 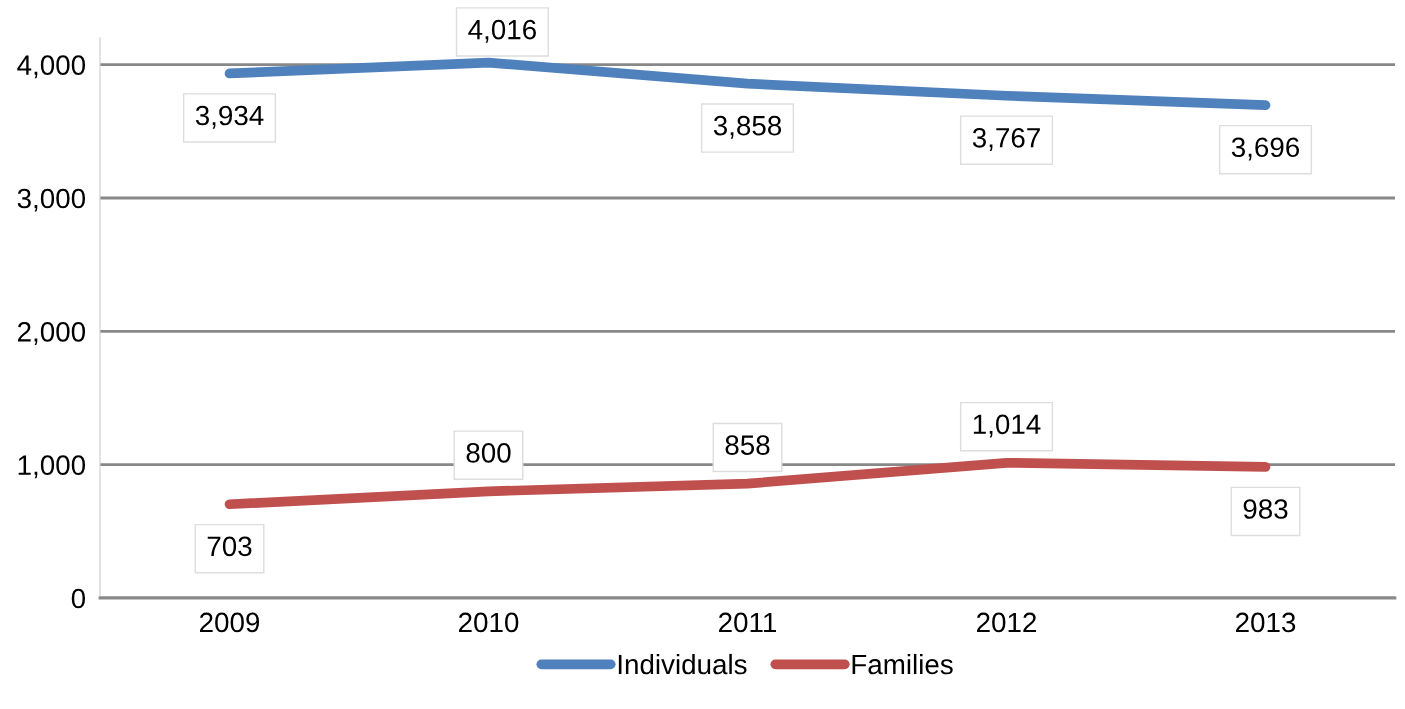 I want to click on y-tick-label: 2,000, so click(x=52, y=333).